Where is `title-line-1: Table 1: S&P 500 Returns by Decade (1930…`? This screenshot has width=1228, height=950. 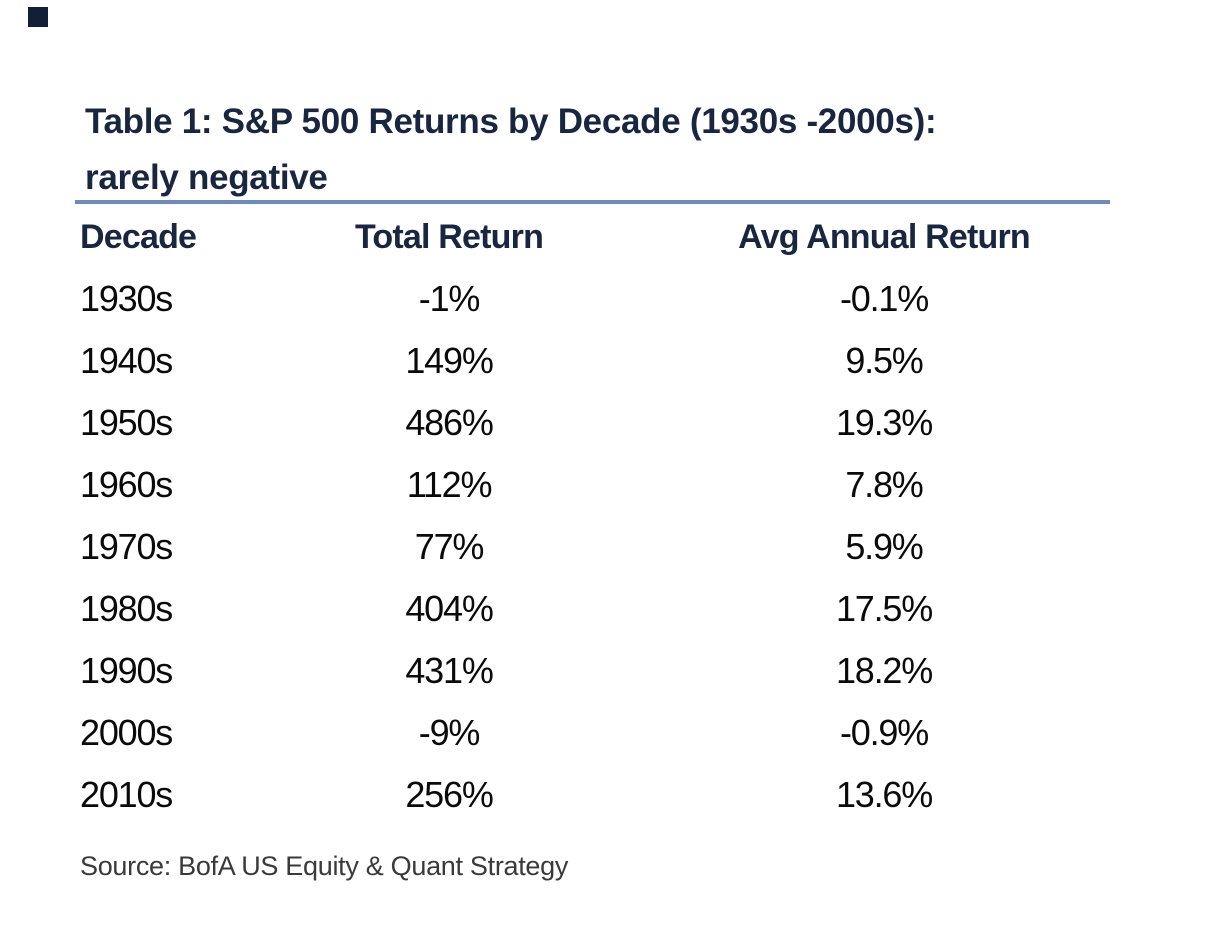 title-line-1: Table 1: S&P 500 Returns by Decade (1930… is located at coordinates (511, 121).